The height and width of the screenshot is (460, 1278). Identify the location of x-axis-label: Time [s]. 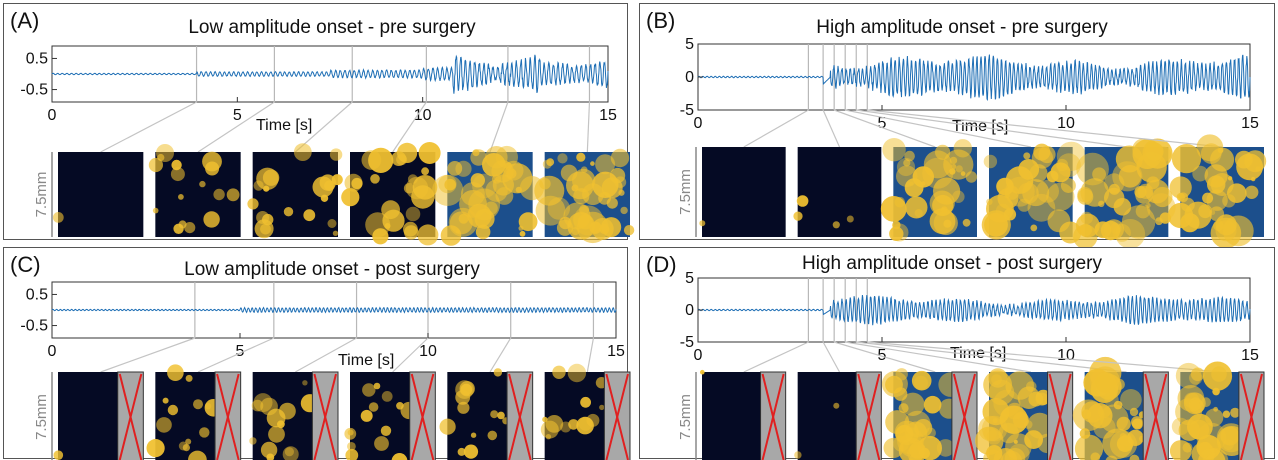
(284, 125).